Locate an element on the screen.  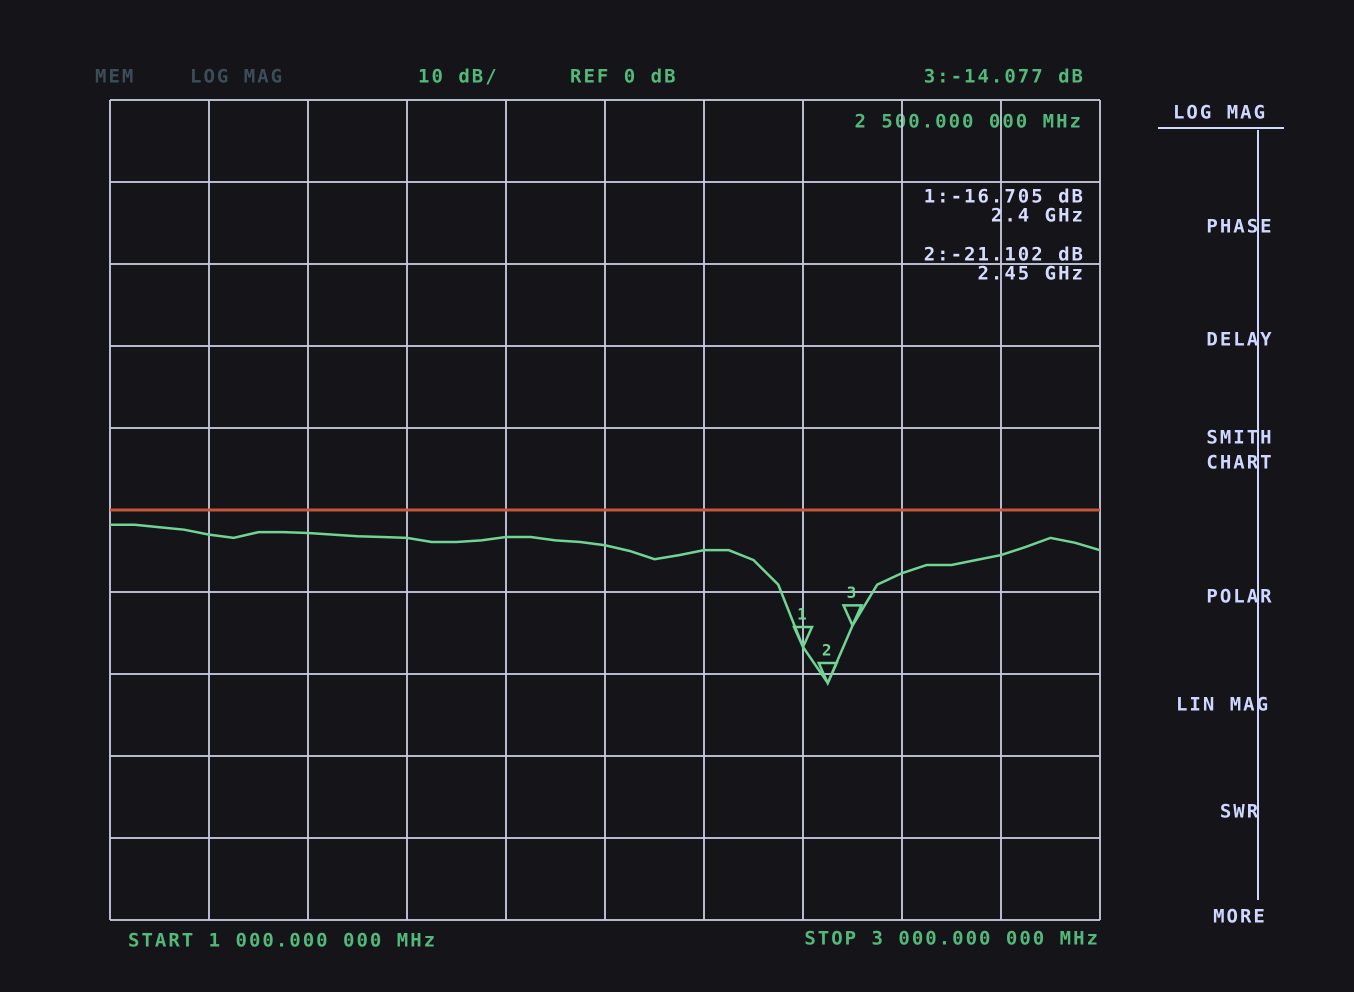
active-marker-stimulus: 2 500.000 000 MHz is located at coordinates (969, 122).